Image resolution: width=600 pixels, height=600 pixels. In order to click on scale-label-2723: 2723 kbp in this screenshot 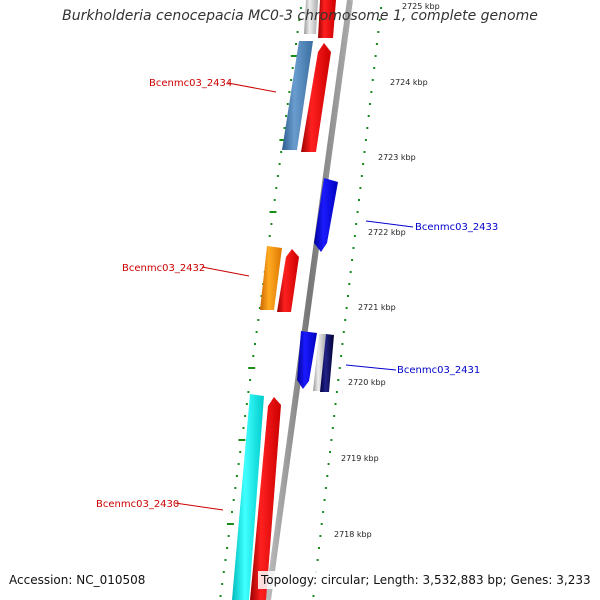, I will do `click(397, 157)`.